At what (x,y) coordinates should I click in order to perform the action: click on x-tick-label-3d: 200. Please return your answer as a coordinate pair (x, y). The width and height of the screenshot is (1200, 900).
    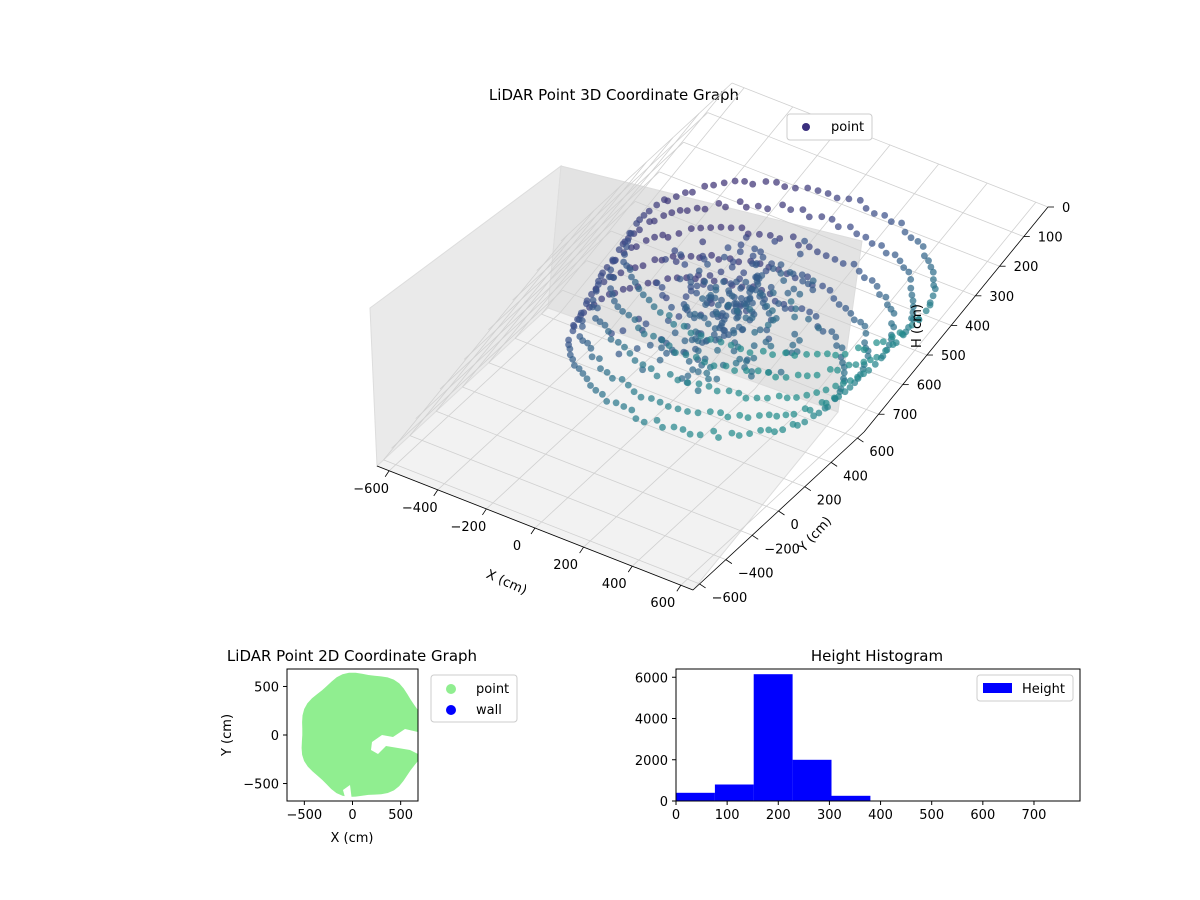
    Looking at the image, I should click on (565, 565).